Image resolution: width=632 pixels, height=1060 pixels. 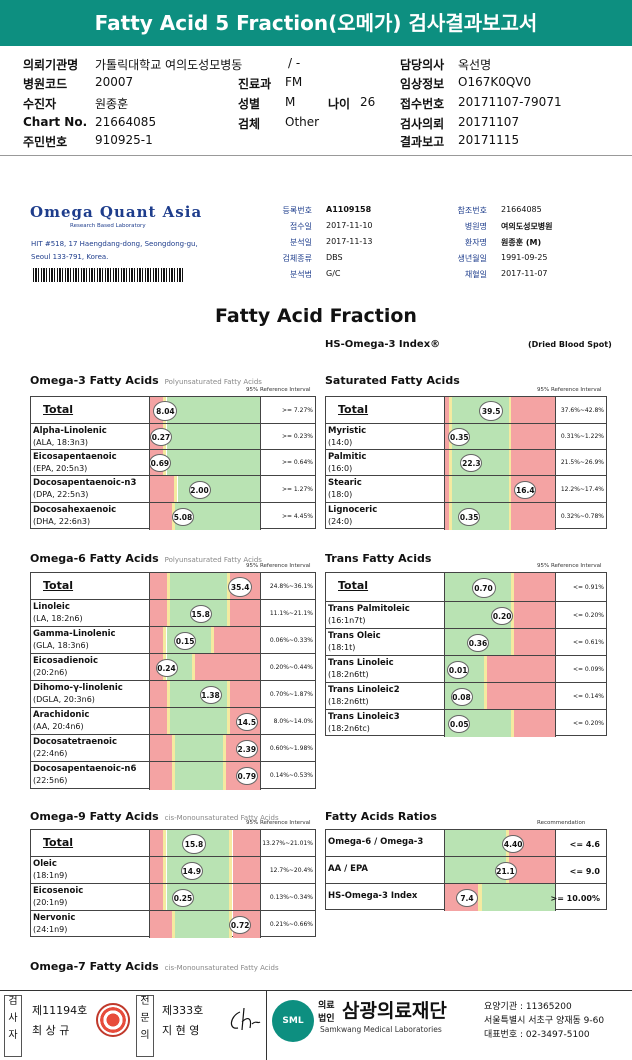 What do you see at coordinates (55, 122) in the screenshot?
I see `chart-label: Chart No.` at bounding box center [55, 122].